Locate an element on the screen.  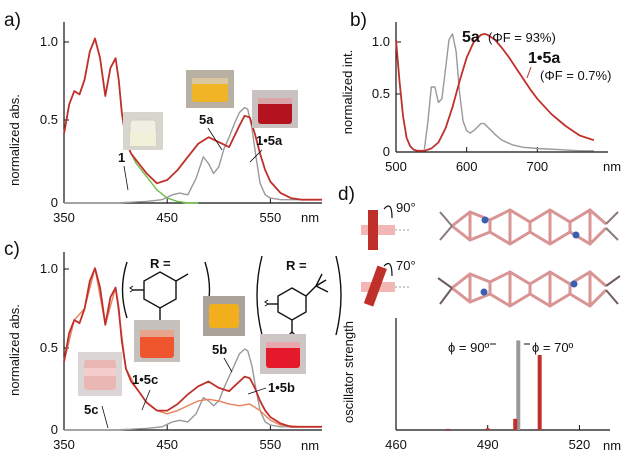
panel-a-yticks: 0 0.5 1.0 is located at coordinates (54, 122).